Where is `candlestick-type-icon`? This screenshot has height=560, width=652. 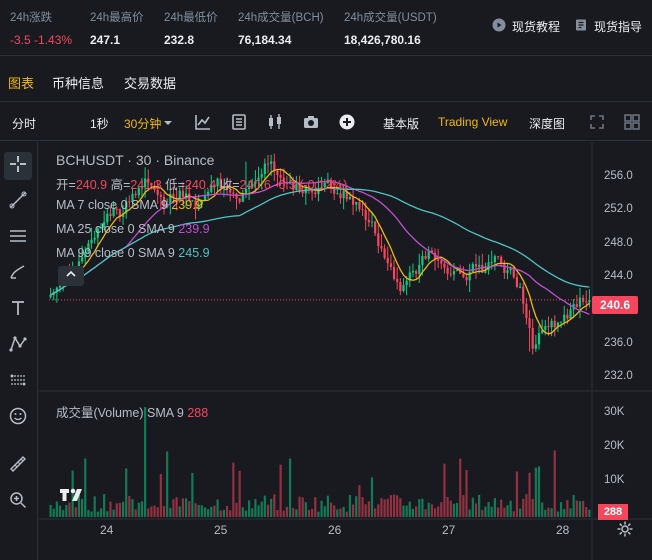 candlestick-type-icon is located at coordinates (275, 122).